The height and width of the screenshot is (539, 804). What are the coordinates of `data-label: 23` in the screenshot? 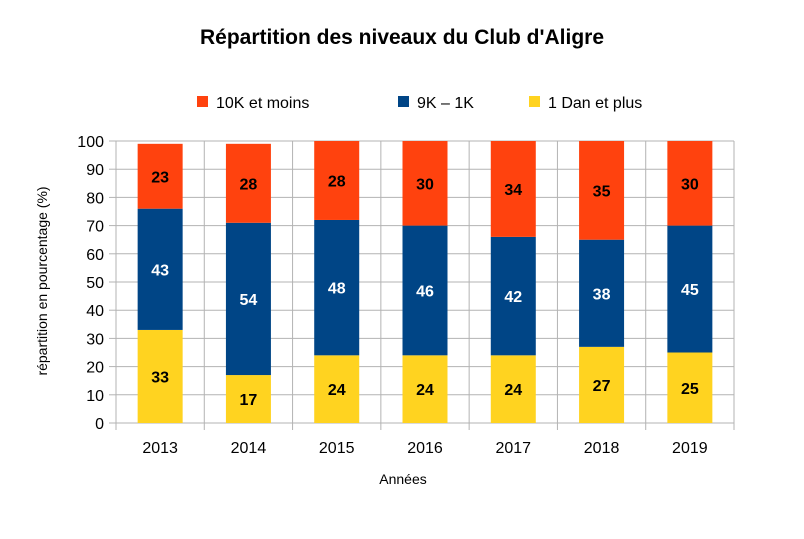 It's located at (160, 177).